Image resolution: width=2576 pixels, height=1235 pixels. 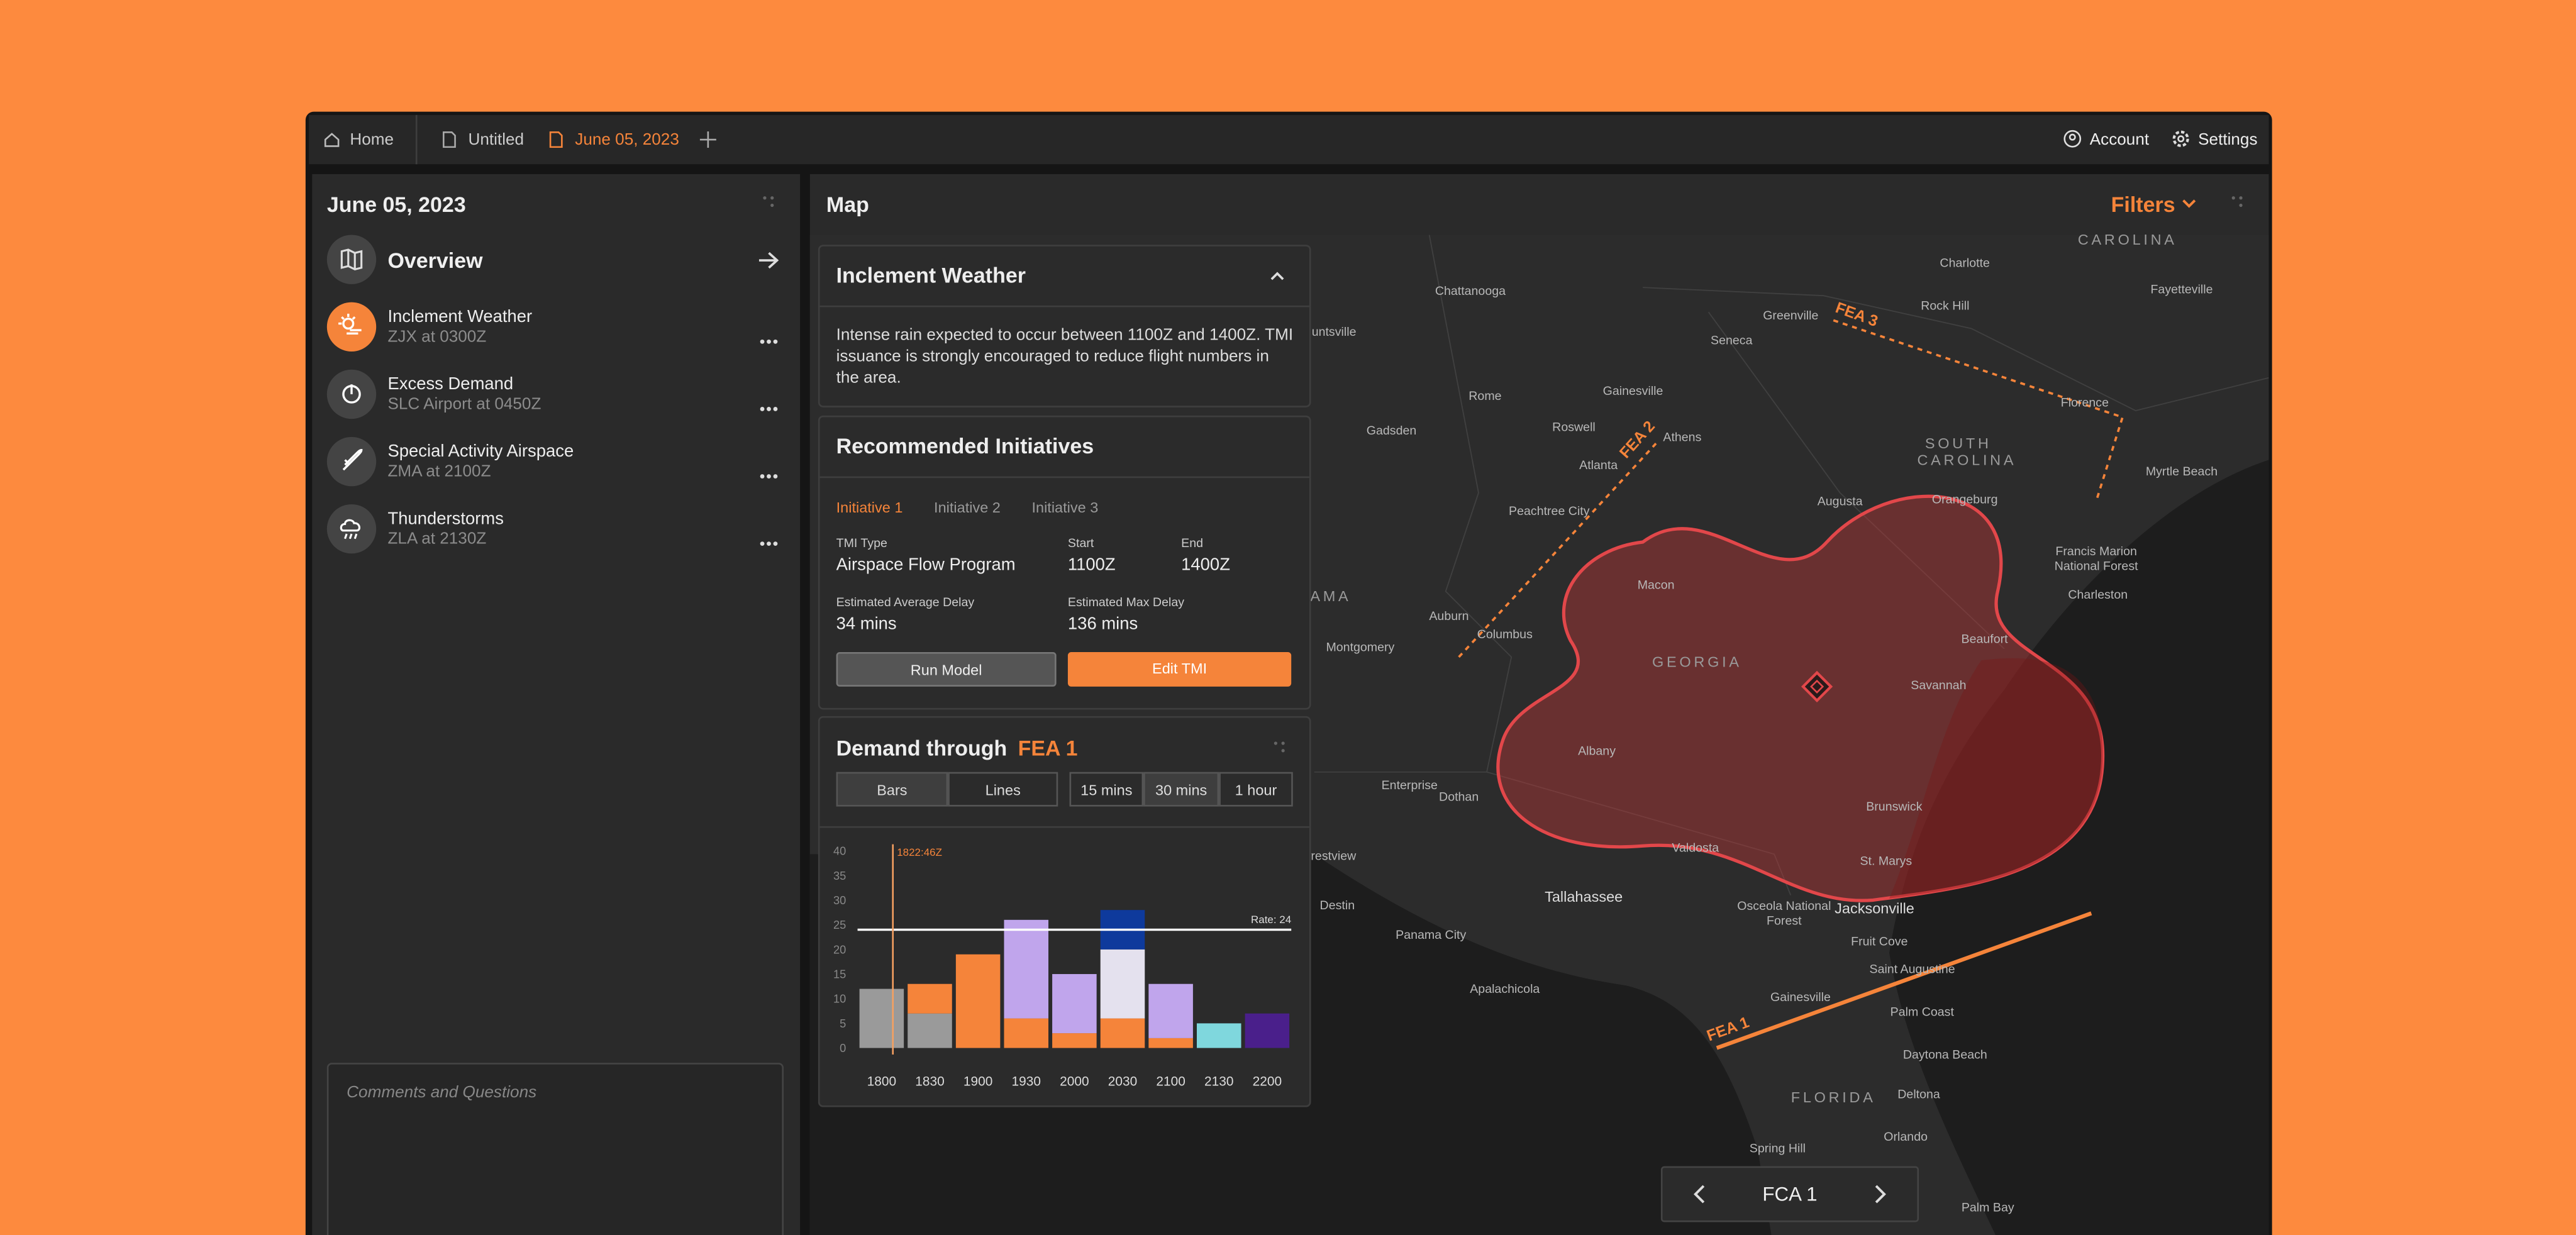 I want to click on city-label: Chattanooga, so click(x=1470, y=291).